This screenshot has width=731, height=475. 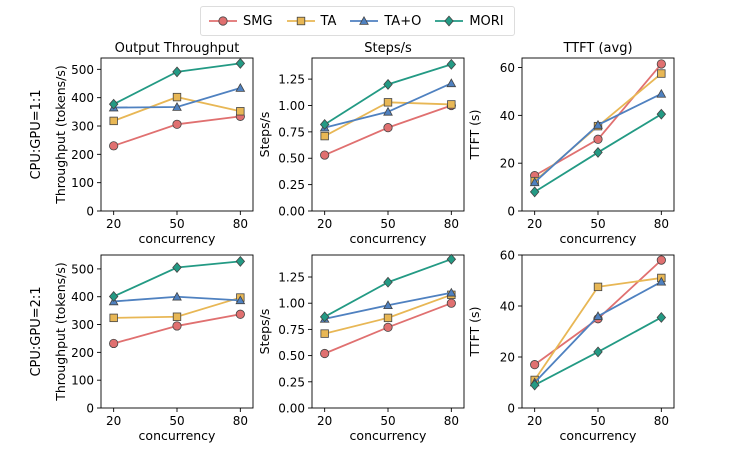 I want to click on plot-frame, so click(x=177, y=134).